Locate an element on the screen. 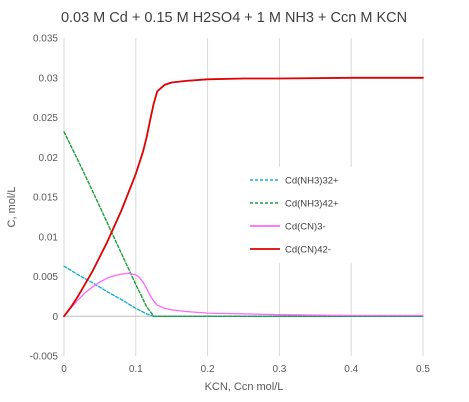 The image size is (469, 402). legend-label: Cd(CN)42- is located at coordinates (308, 250).